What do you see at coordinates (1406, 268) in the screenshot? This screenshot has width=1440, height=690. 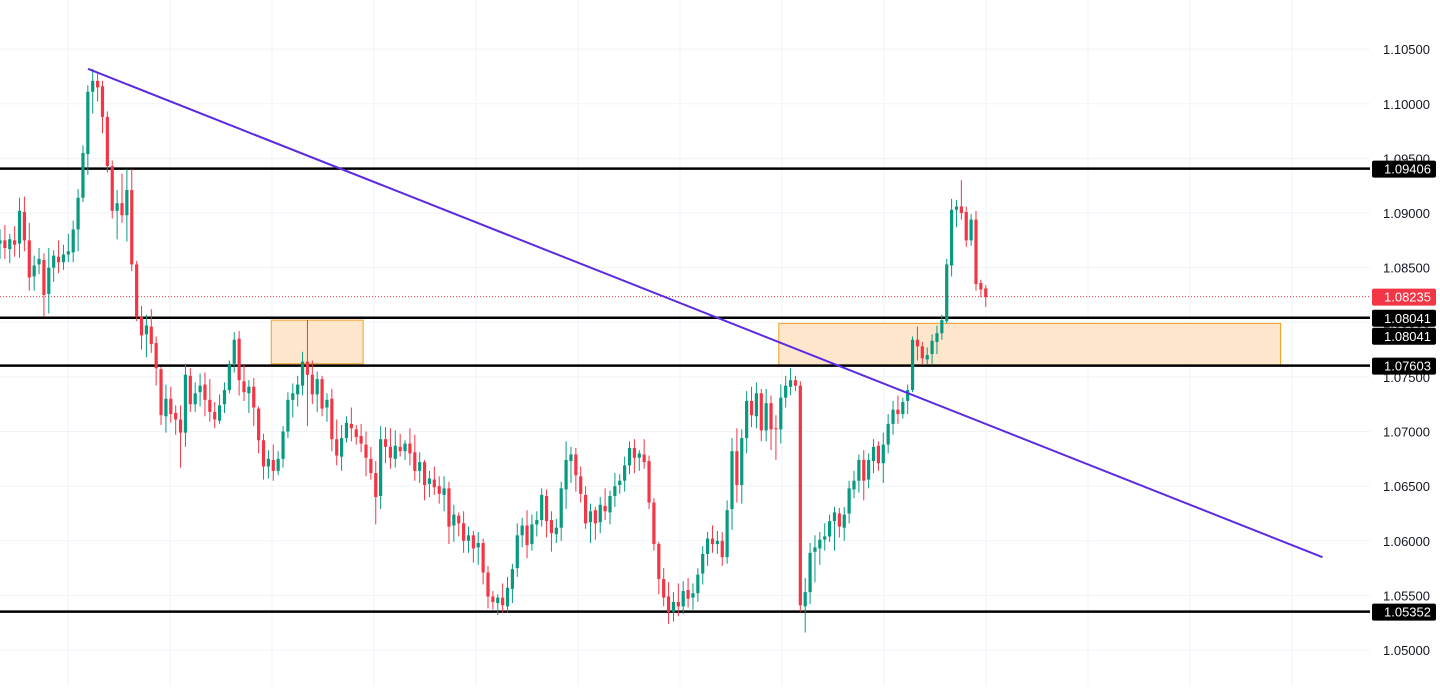 I see `y-axis-tick-label: 1.08500` at bounding box center [1406, 268].